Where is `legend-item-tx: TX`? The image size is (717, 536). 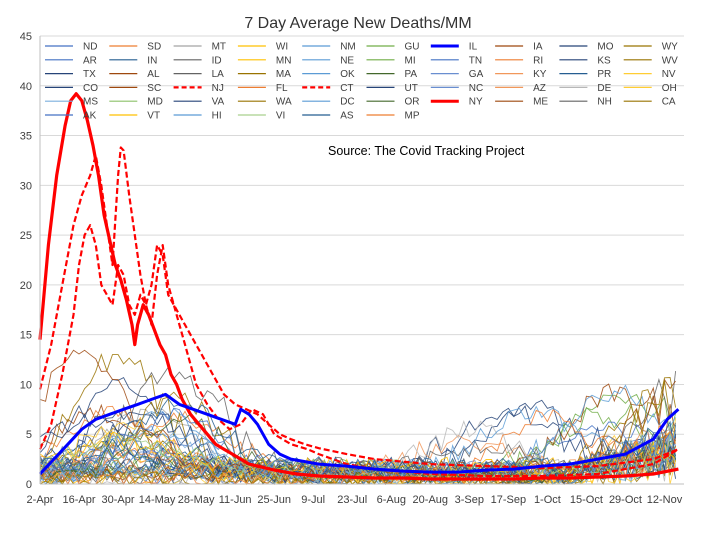 legend-item-tx: TX is located at coordinates (70, 74).